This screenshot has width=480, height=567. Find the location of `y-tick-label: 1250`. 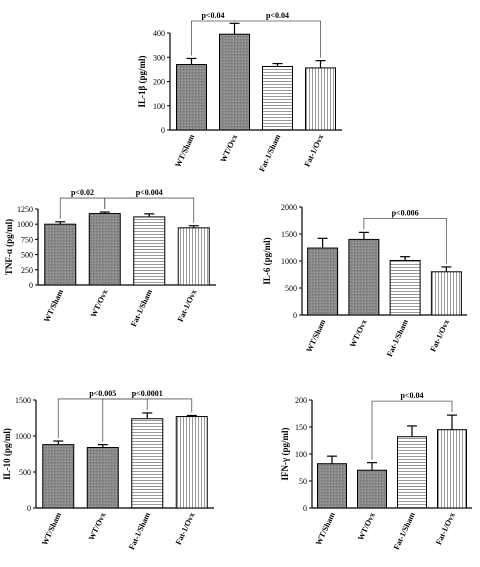

y-tick-label: 1250 is located at coordinates (25, 209).